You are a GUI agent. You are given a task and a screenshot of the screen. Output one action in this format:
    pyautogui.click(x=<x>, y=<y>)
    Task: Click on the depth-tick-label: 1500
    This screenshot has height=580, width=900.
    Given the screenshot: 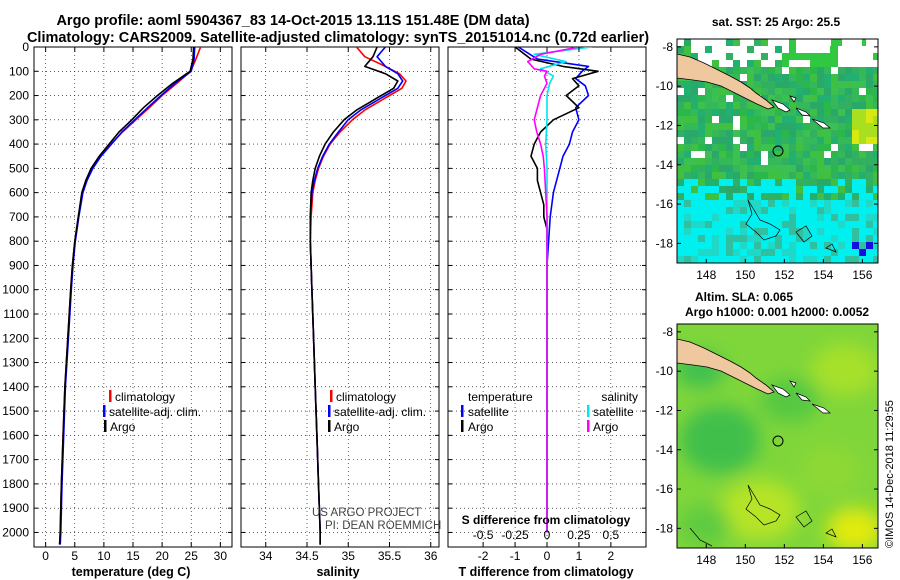 What is the action you would take?
    pyautogui.click(x=15, y=411)
    